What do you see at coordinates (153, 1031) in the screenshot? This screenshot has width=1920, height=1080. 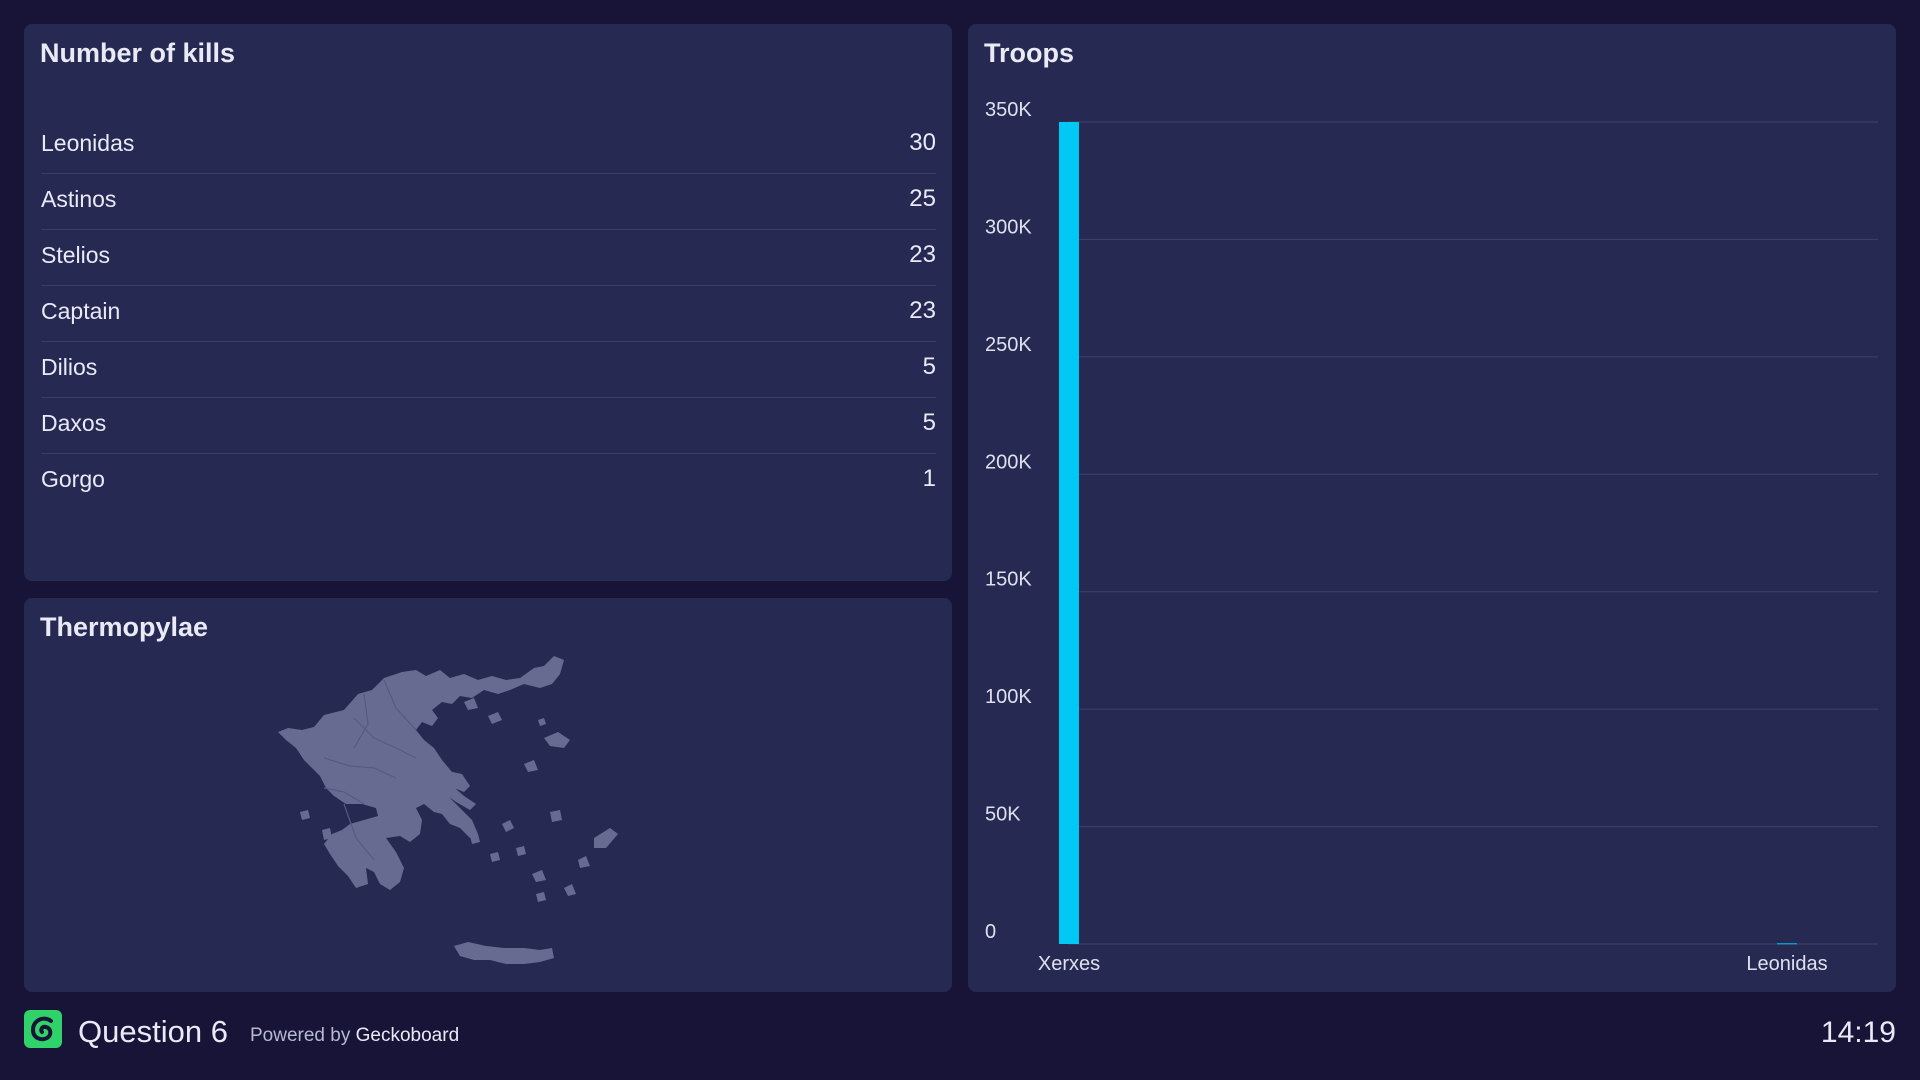 I see `dashboard-title: Question 6` at bounding box center [153, 1031].